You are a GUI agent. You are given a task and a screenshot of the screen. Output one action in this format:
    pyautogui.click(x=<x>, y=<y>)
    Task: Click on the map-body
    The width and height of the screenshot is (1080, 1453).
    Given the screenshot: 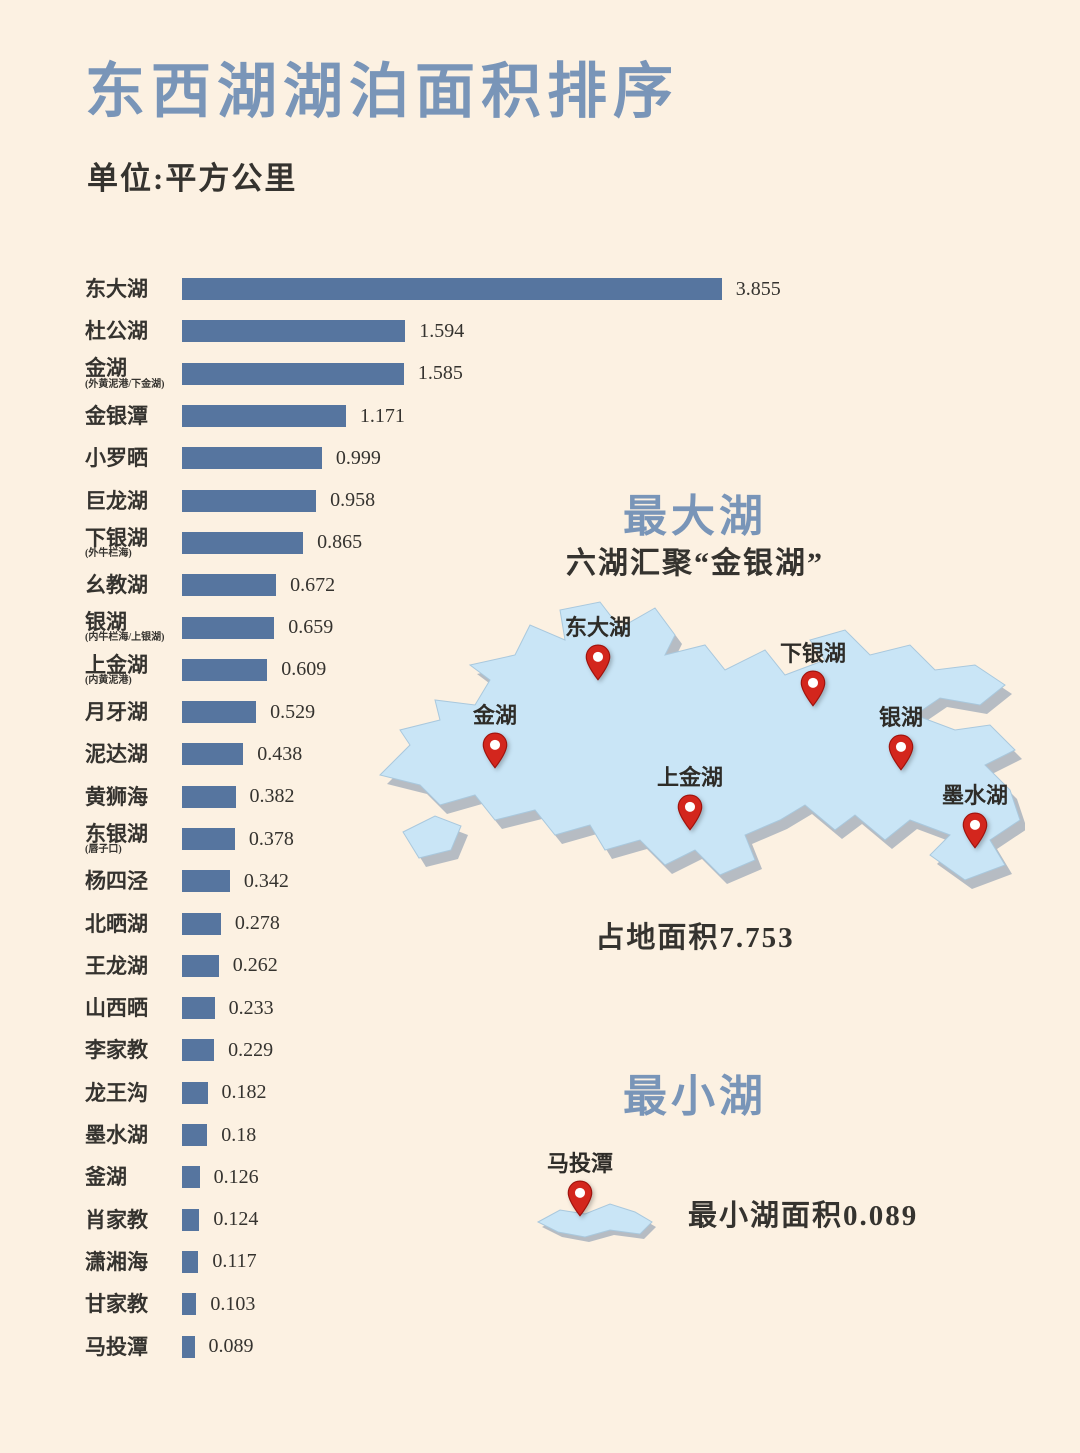 What is the action you would take?
    pyautogui.click(x=594, y=1220)
    